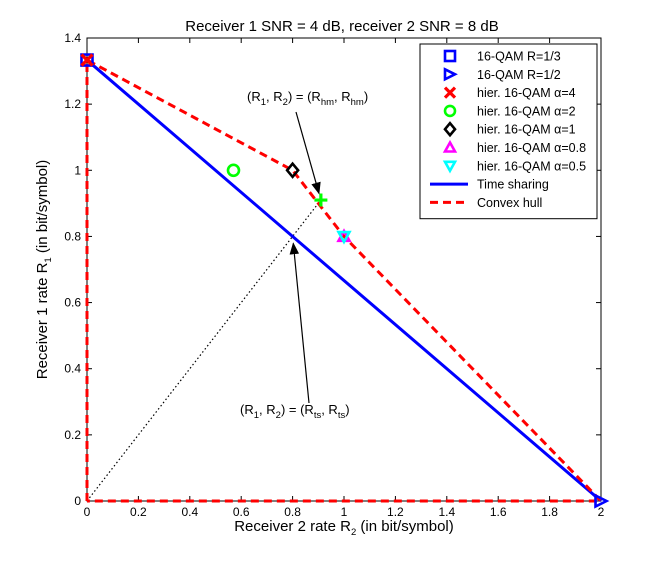 The width and height of the screenshot is (664, 564). Describe the element at coordinates (72, 104) in the screenshot. I see `y-tick-label: 1.2` at that location.